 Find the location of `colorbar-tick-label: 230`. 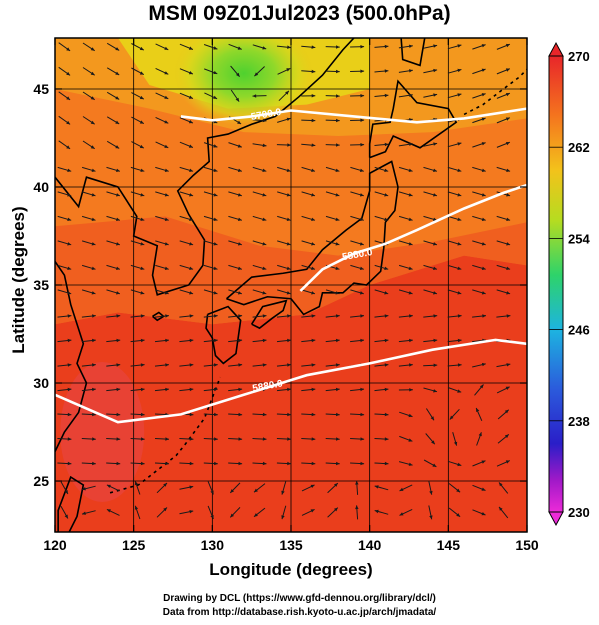

colorbar-tick-label: 230 is located at coordinates (579, 512).